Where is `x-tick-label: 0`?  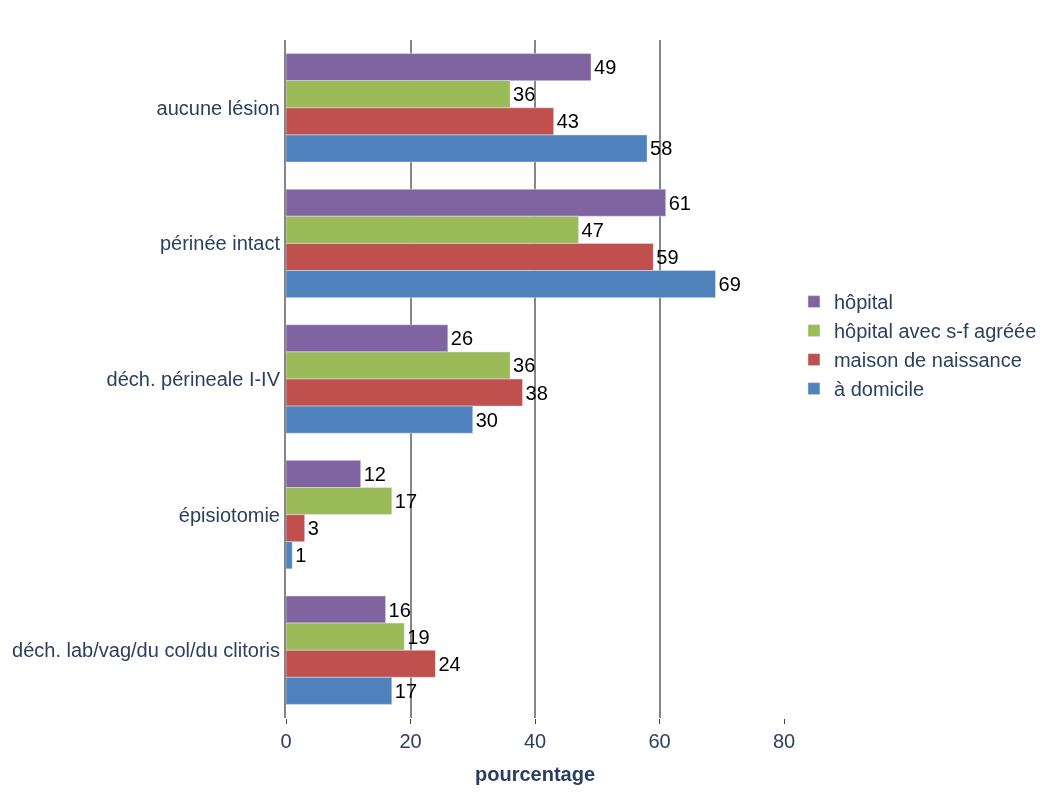
x-tick-label: 0 is located at coordinates (286, 741).